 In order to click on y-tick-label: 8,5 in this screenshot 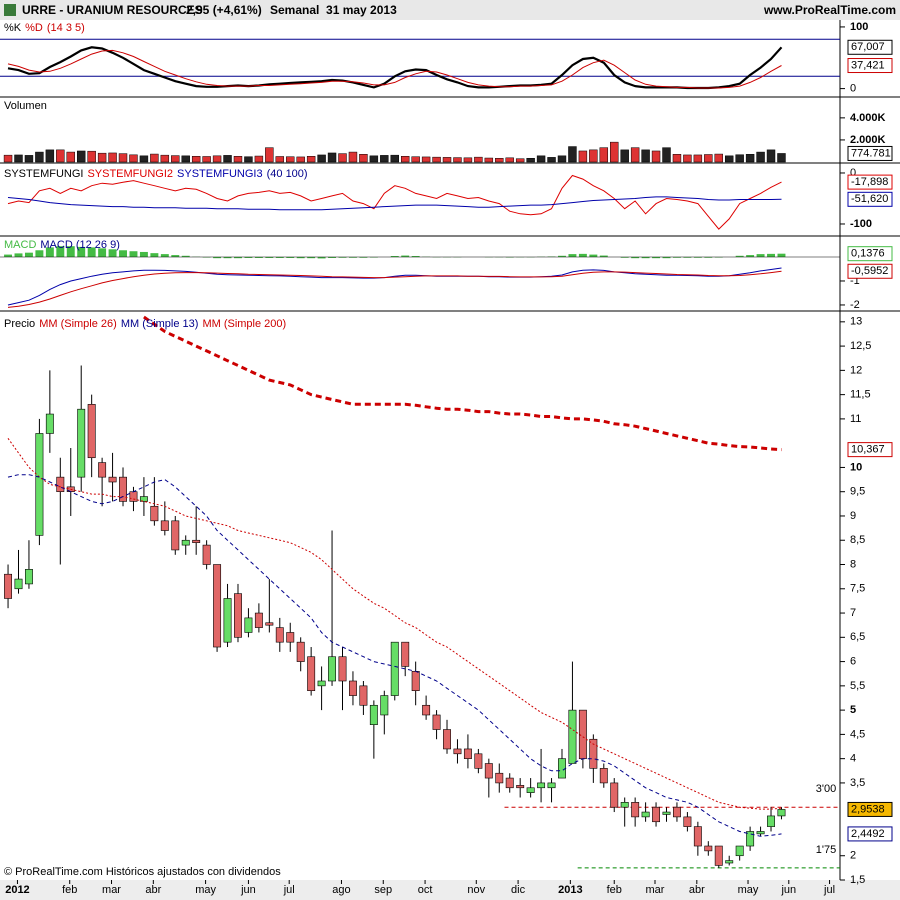, I will do `click(857, 540)`.